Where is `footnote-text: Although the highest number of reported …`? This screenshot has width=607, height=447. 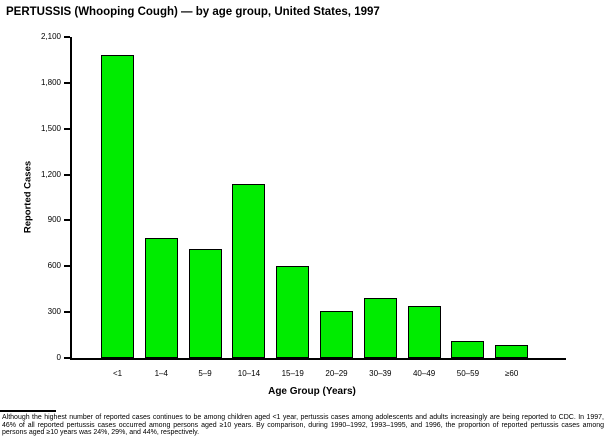
footnote-text: Although the highest number of reported … is located at coordinates (303, 425).